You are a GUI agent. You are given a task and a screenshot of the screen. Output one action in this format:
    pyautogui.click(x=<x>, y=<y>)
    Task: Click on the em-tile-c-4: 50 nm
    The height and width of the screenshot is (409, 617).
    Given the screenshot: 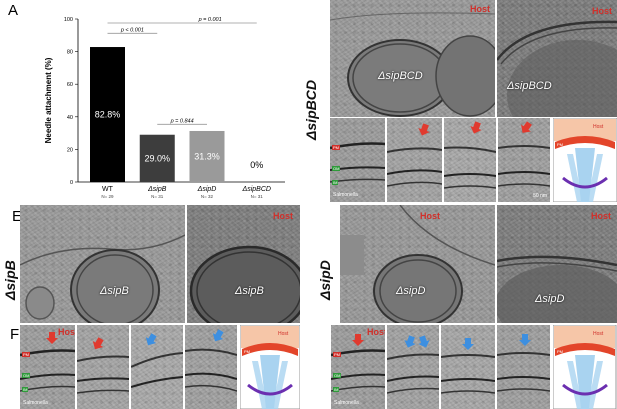 What is the action you would take?
    pyautogui.click(x=524, y=160)
    